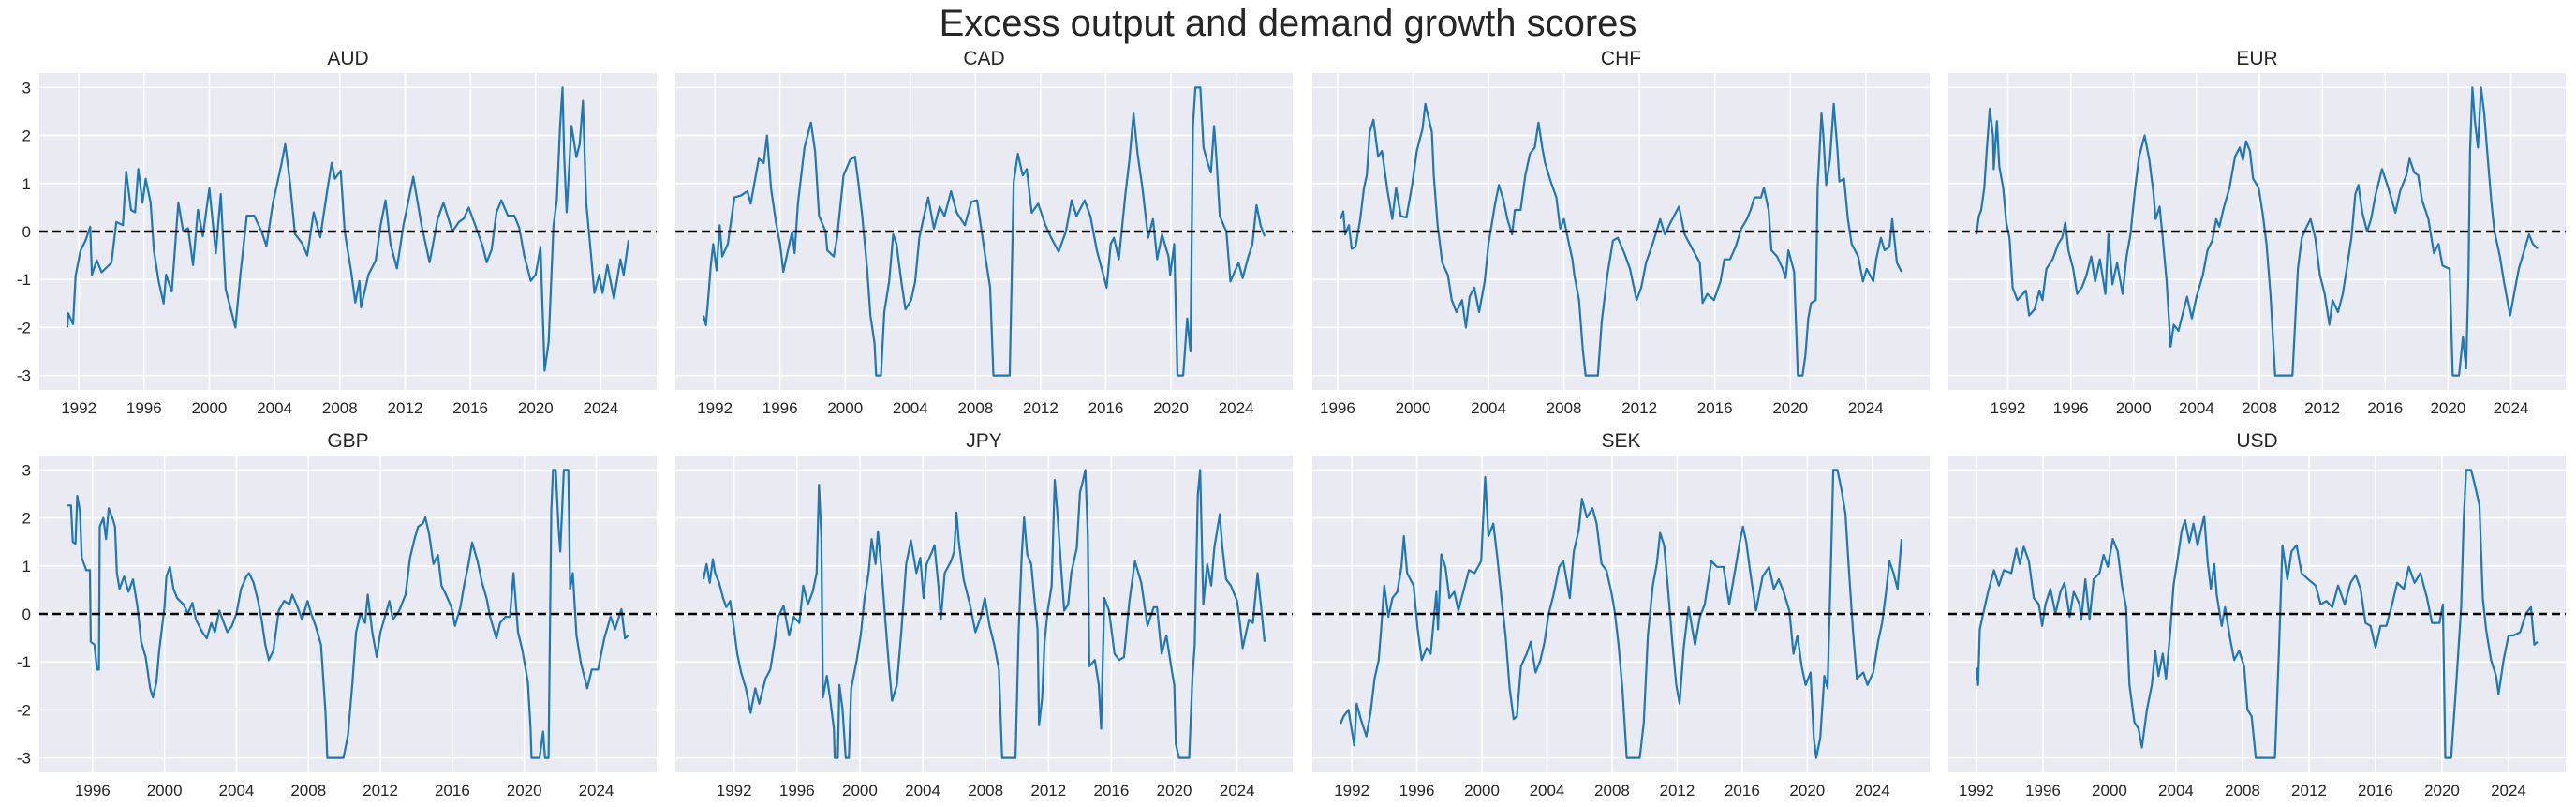  I want to click on subplot-title: GBP, so click(348, 441).